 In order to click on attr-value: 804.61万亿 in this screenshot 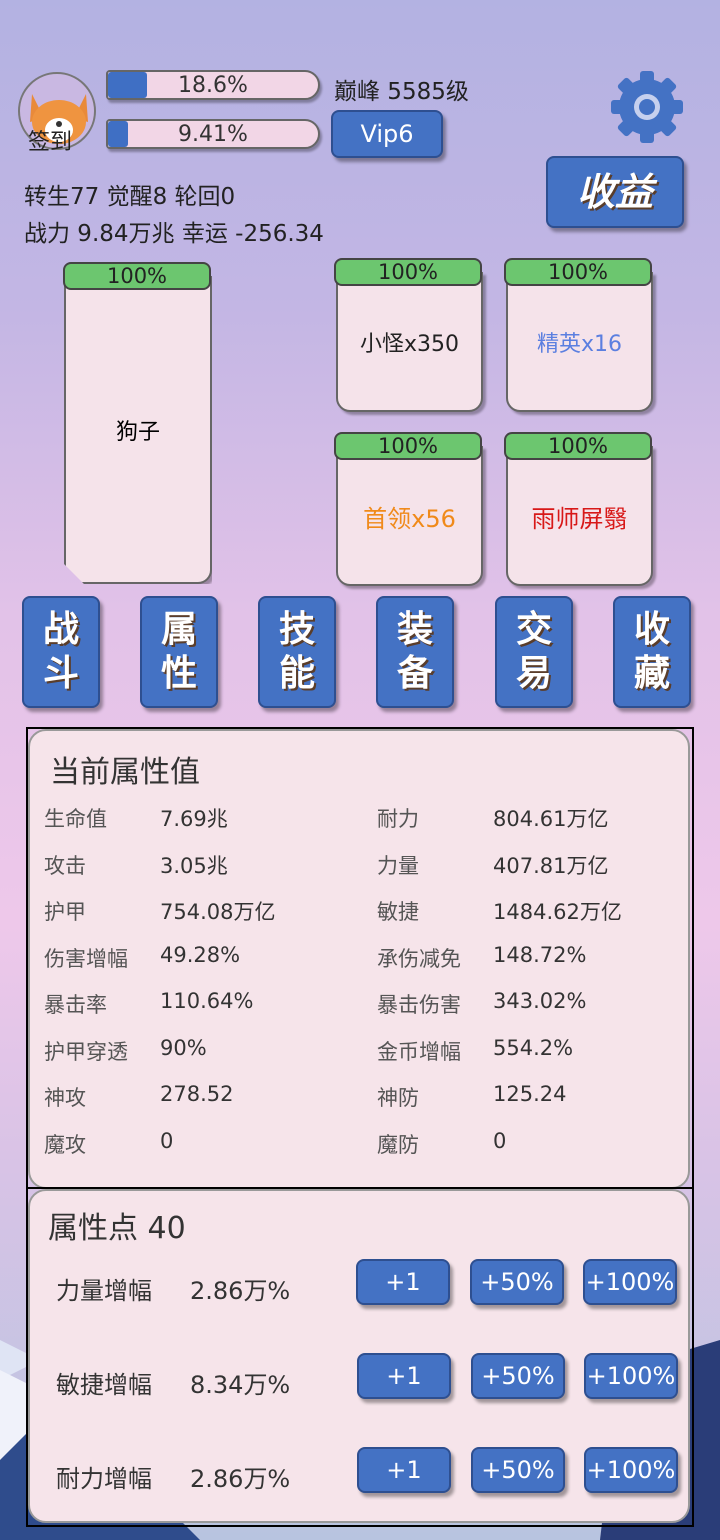, I will do `click(551, 819)`.